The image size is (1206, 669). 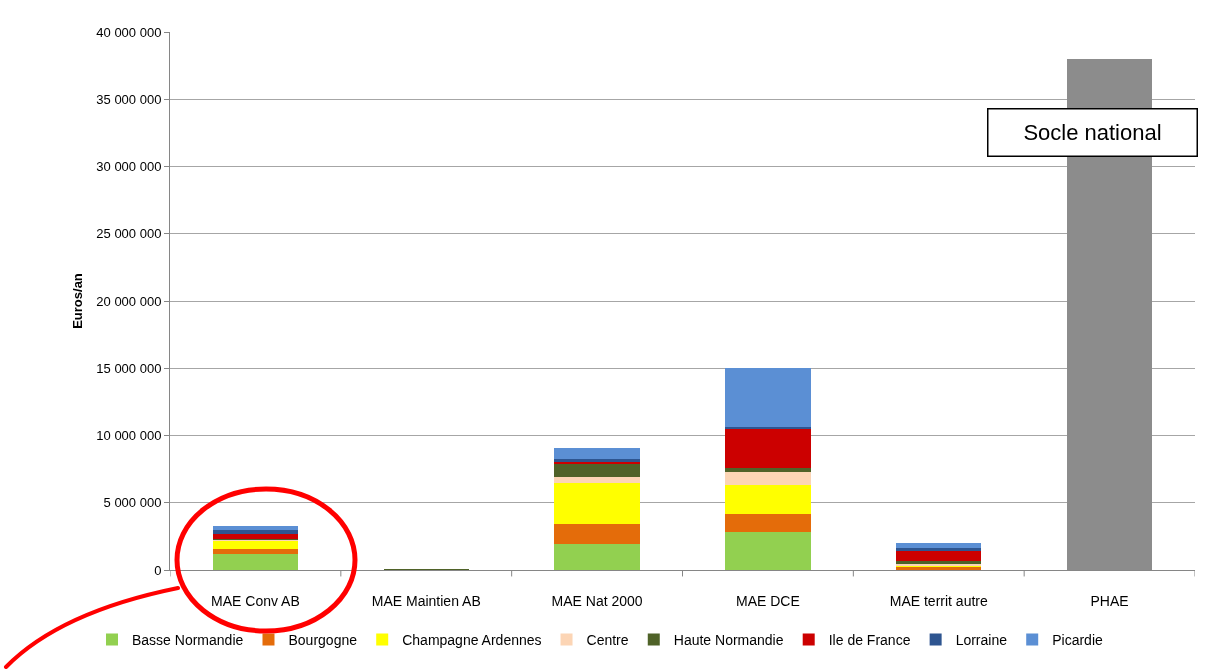 I want to click on legend-label: Centre, so click(x=607, y=639).